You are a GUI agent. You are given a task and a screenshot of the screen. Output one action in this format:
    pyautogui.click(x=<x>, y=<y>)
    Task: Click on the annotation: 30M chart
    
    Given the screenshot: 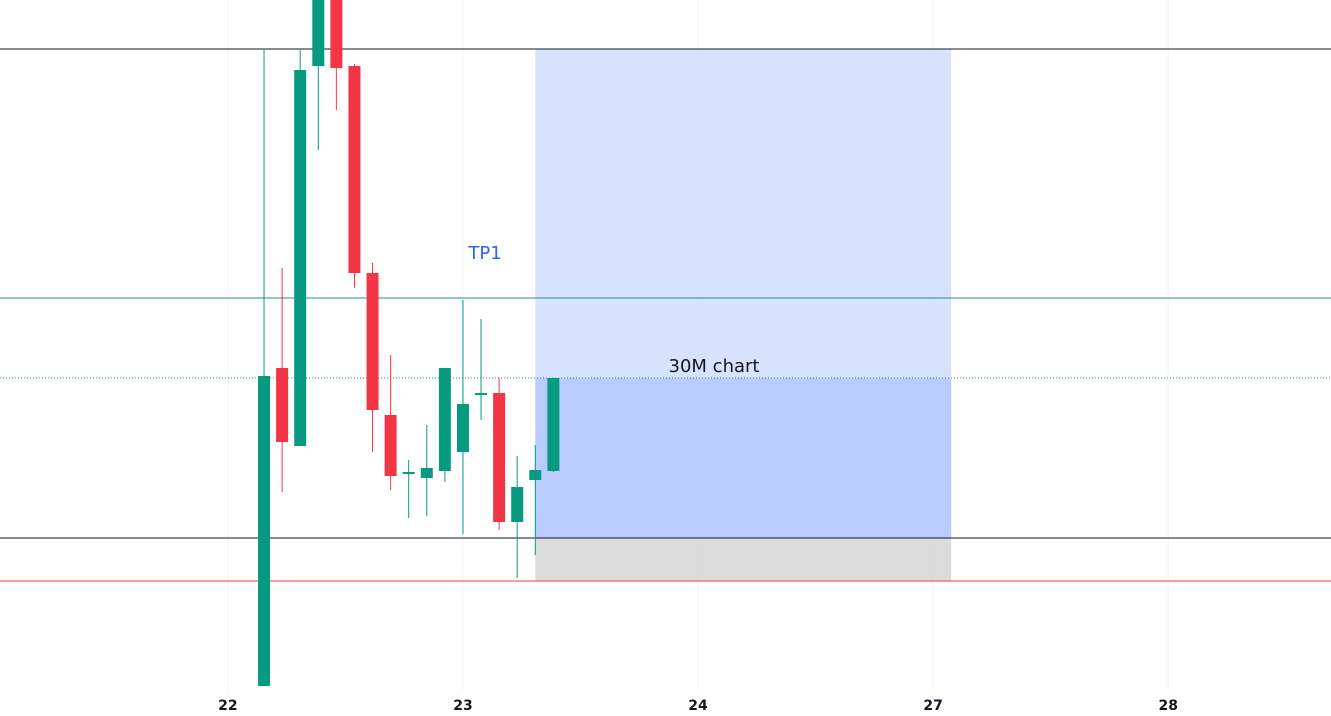 What is the action you would take?
    pyautogui.click(x=714, y=366)
    